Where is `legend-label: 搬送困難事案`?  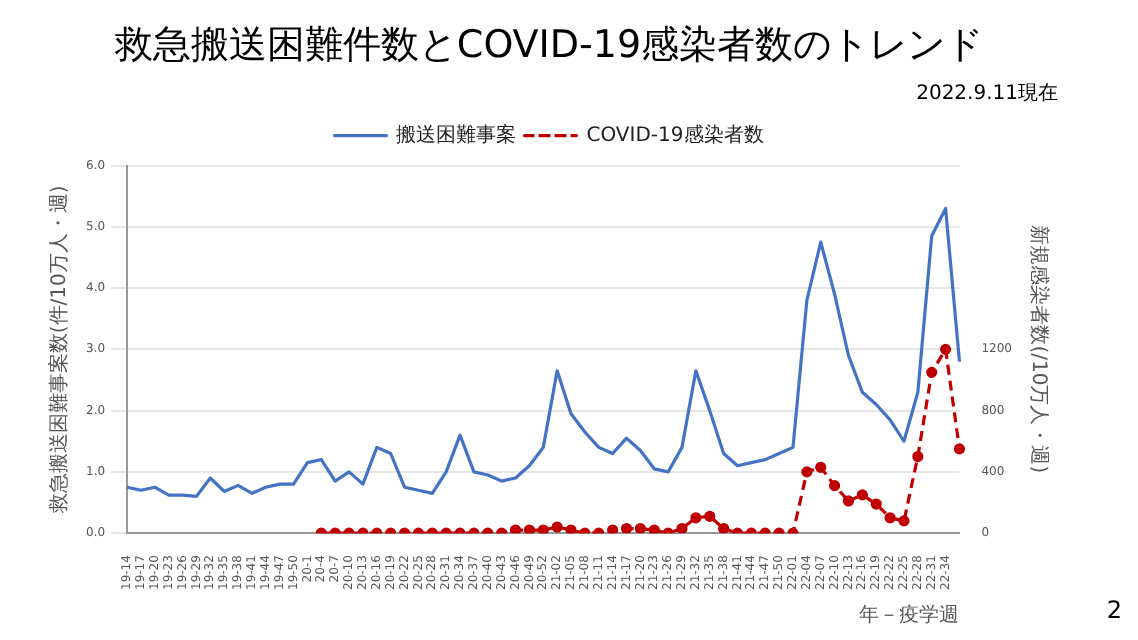 legend-label: 搬送困難事案 is located at coordinates (456, 134).